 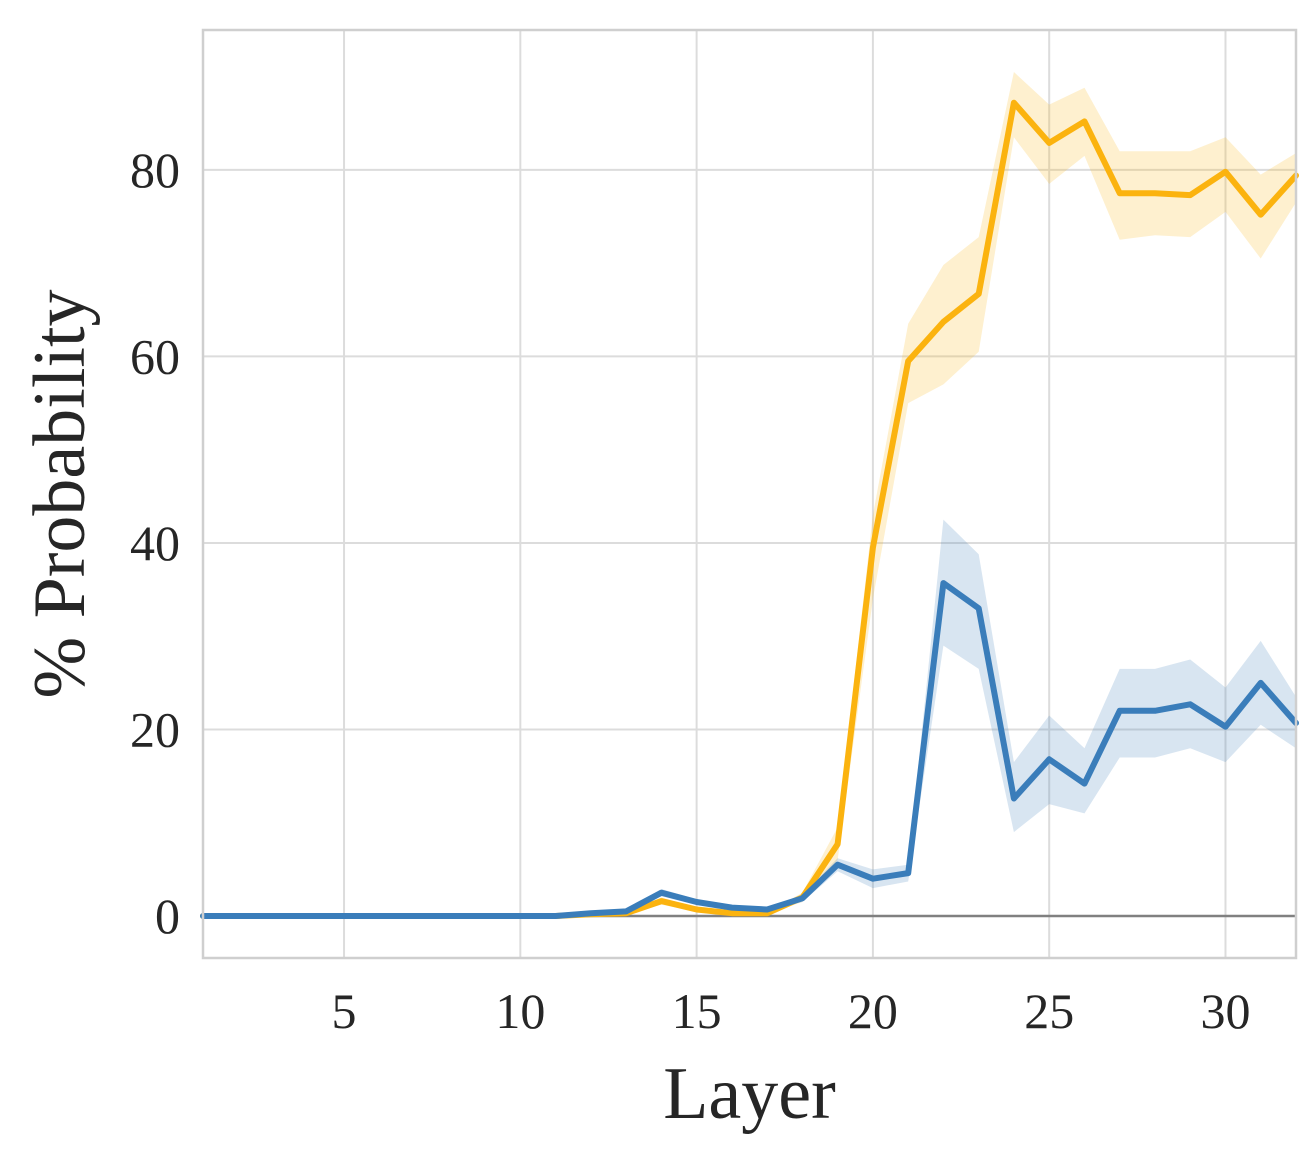 I want to click on y-tick-label: 40, so click(x=155, y=543).